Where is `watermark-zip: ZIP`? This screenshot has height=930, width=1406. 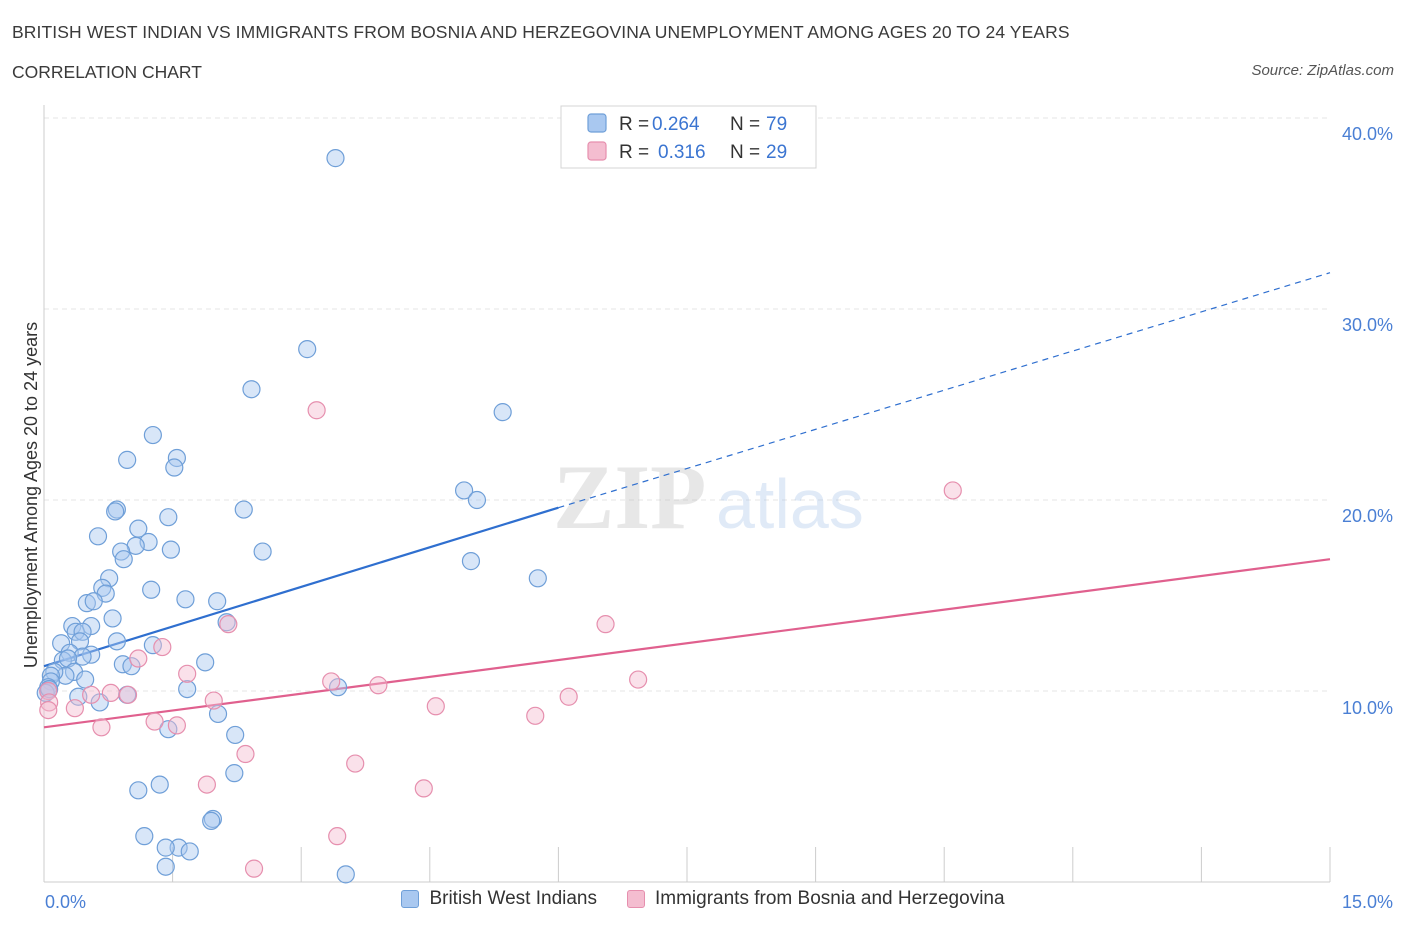
watermark-zip: ZIP is located at coordinates (629, 497).